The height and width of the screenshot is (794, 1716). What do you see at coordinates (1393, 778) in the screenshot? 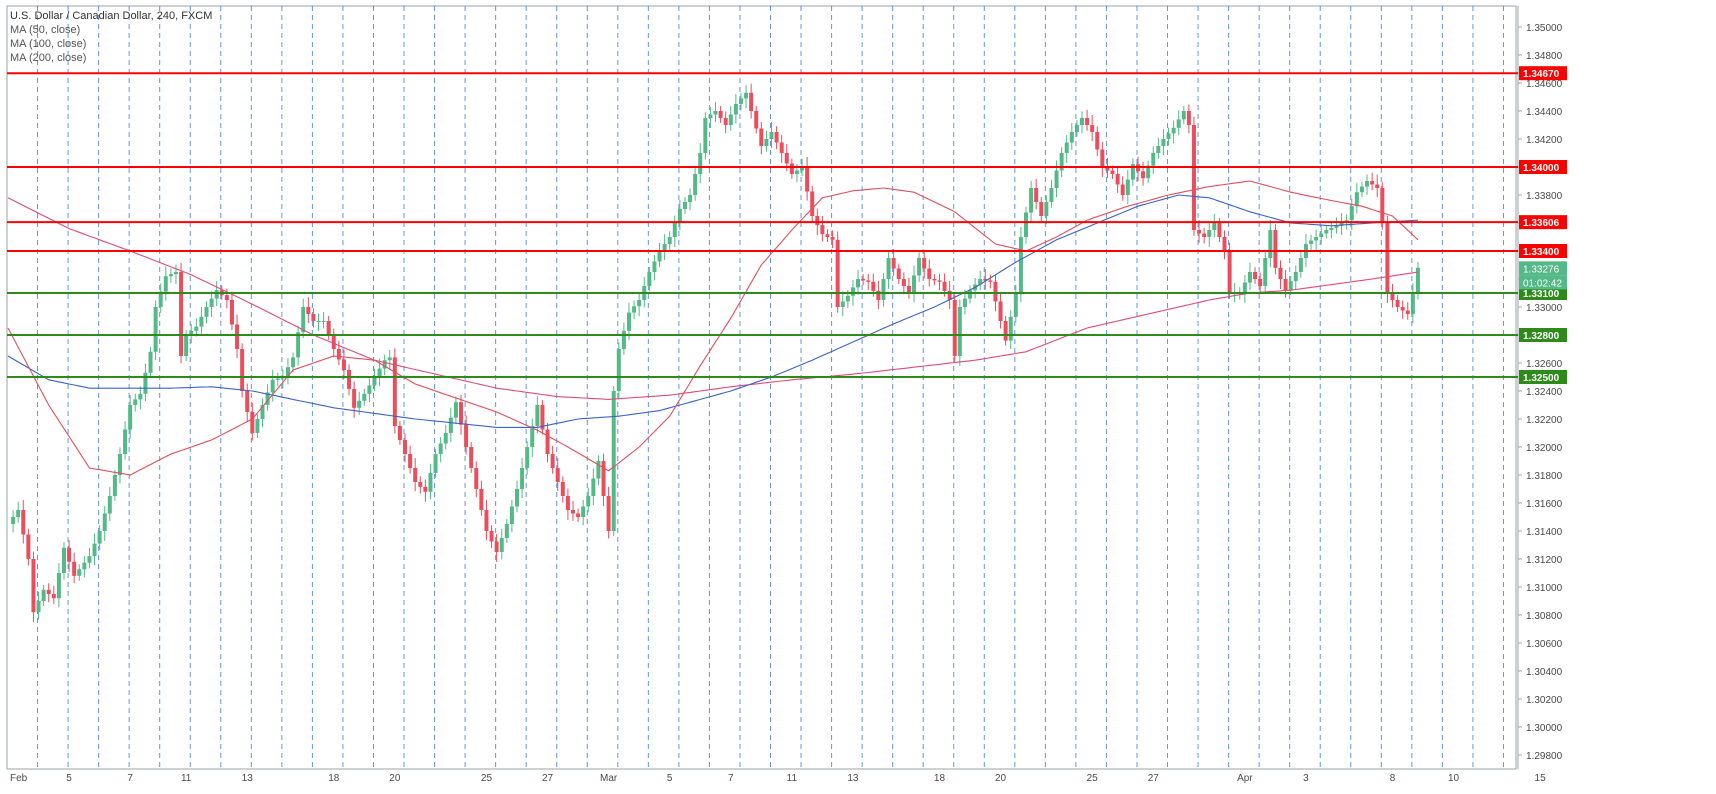
I see `time-tick-label: 8` at bounding box center [1393, 778].